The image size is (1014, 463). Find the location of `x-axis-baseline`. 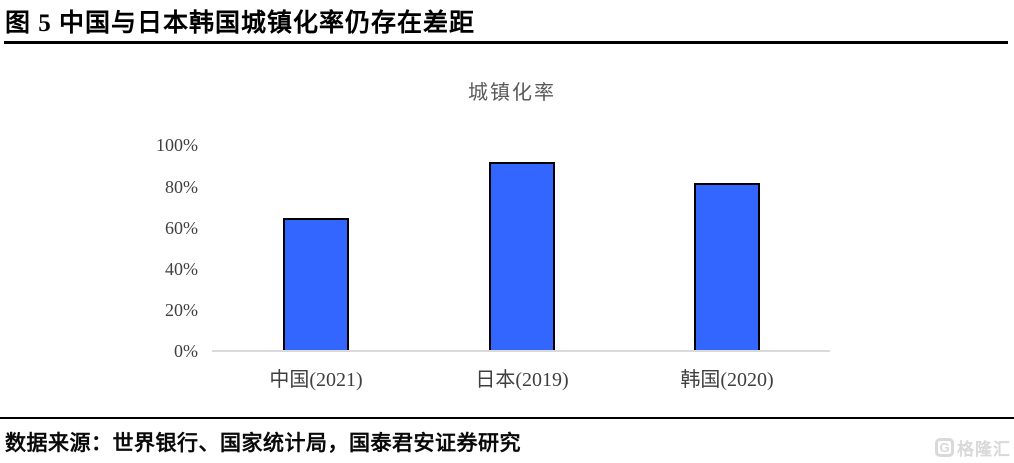

x-axis-baseline is located at coordinates (521, 351).